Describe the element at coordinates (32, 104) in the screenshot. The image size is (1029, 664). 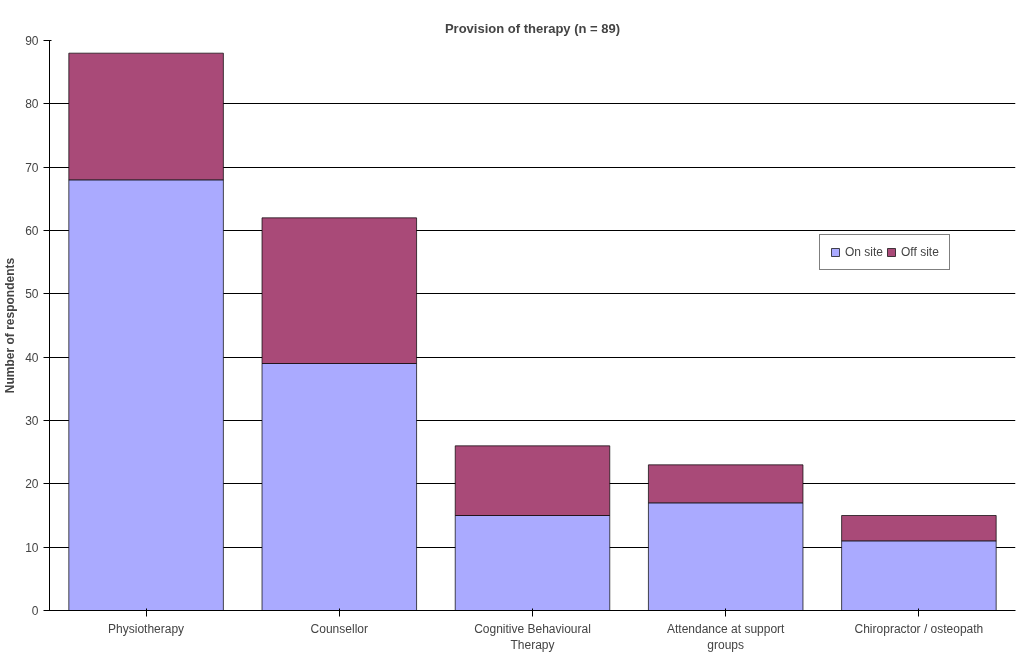
I see `y-tick-label: 80` at that location.